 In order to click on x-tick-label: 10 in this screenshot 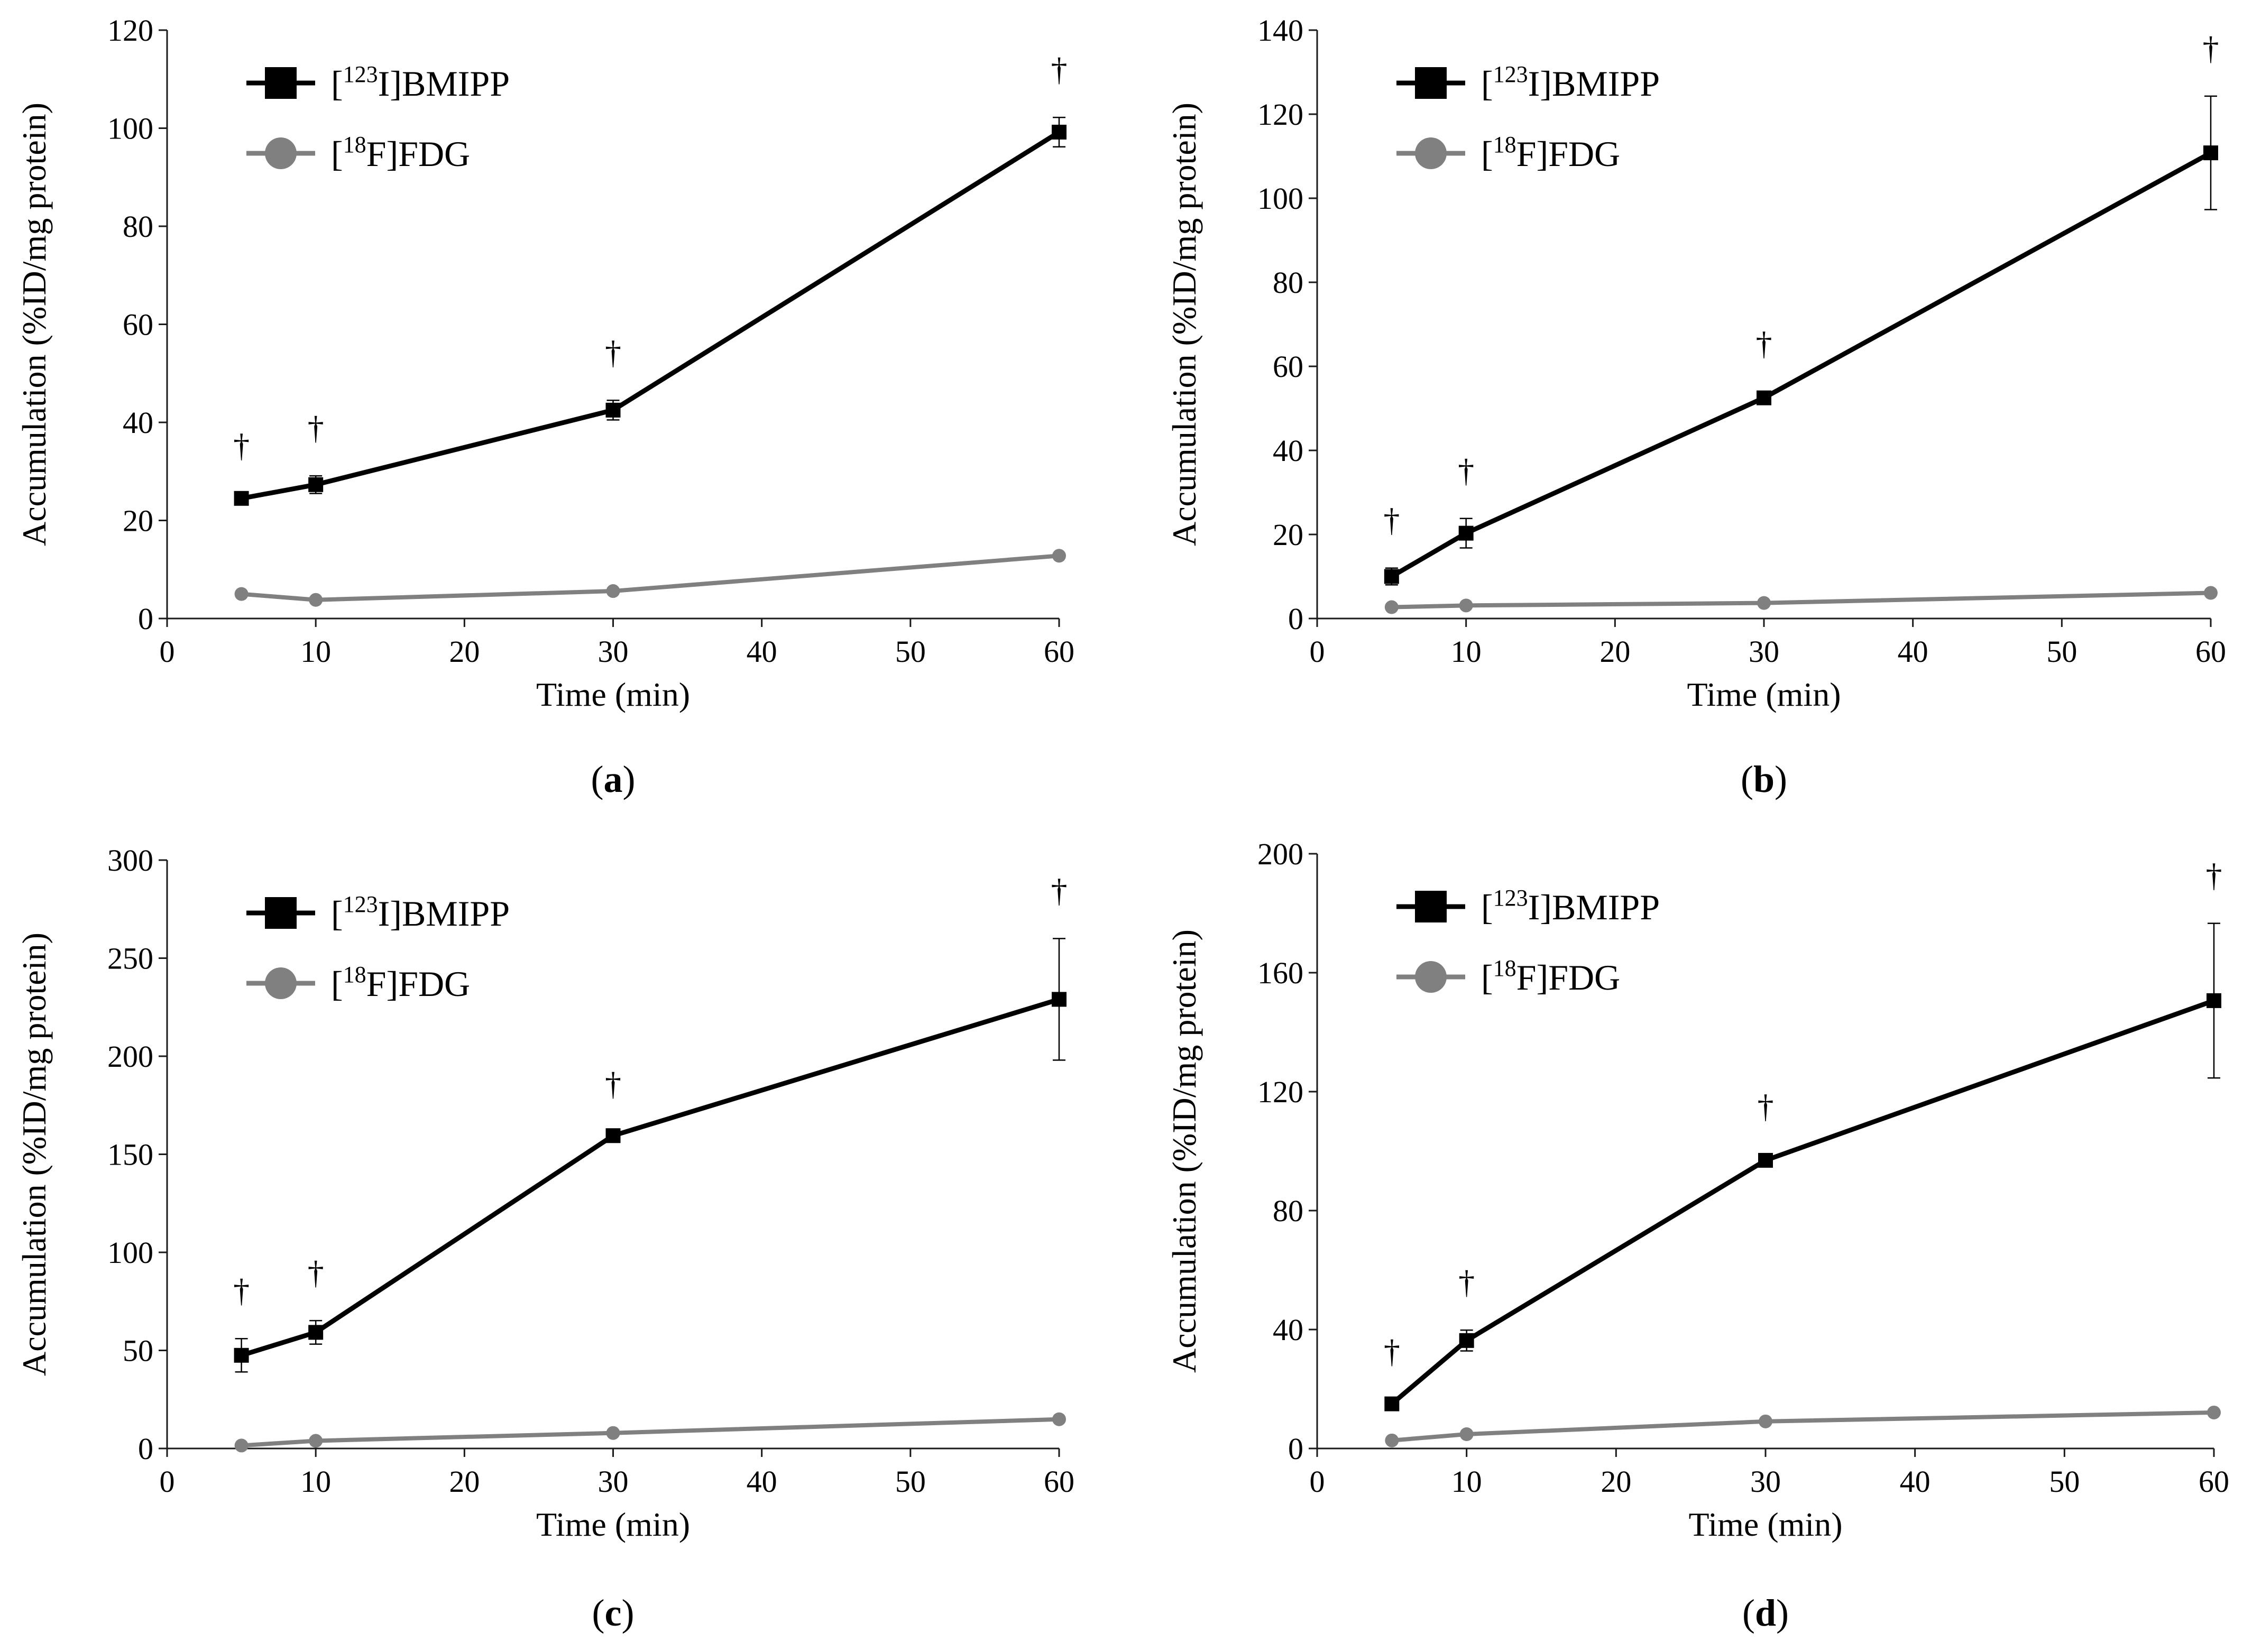, I will do `click(316, 651)`.